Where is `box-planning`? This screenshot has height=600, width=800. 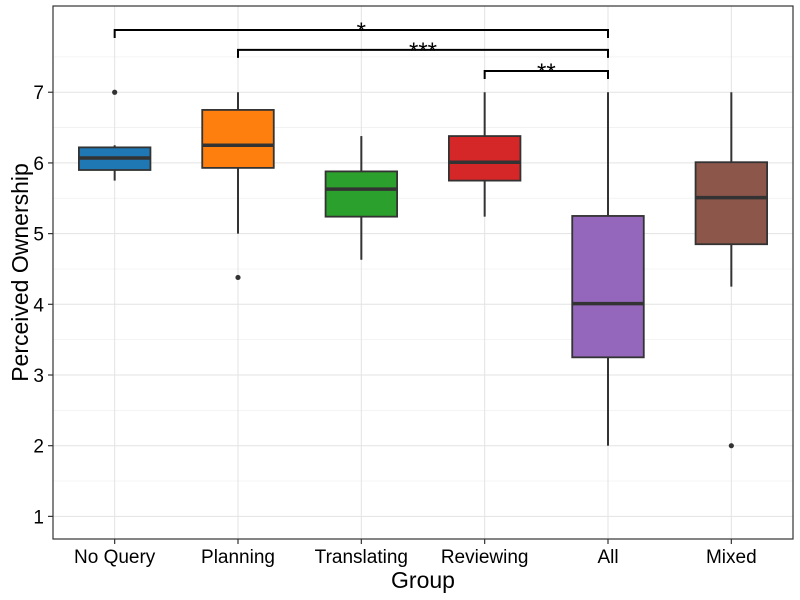
box-planning is located at coordinates (238, 186).